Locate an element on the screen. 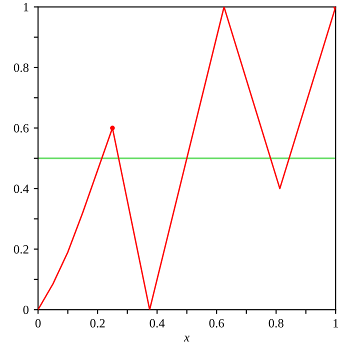 The image size is (346, 346). y-tick-label: 0.4 is located at coordinates (21, 189).